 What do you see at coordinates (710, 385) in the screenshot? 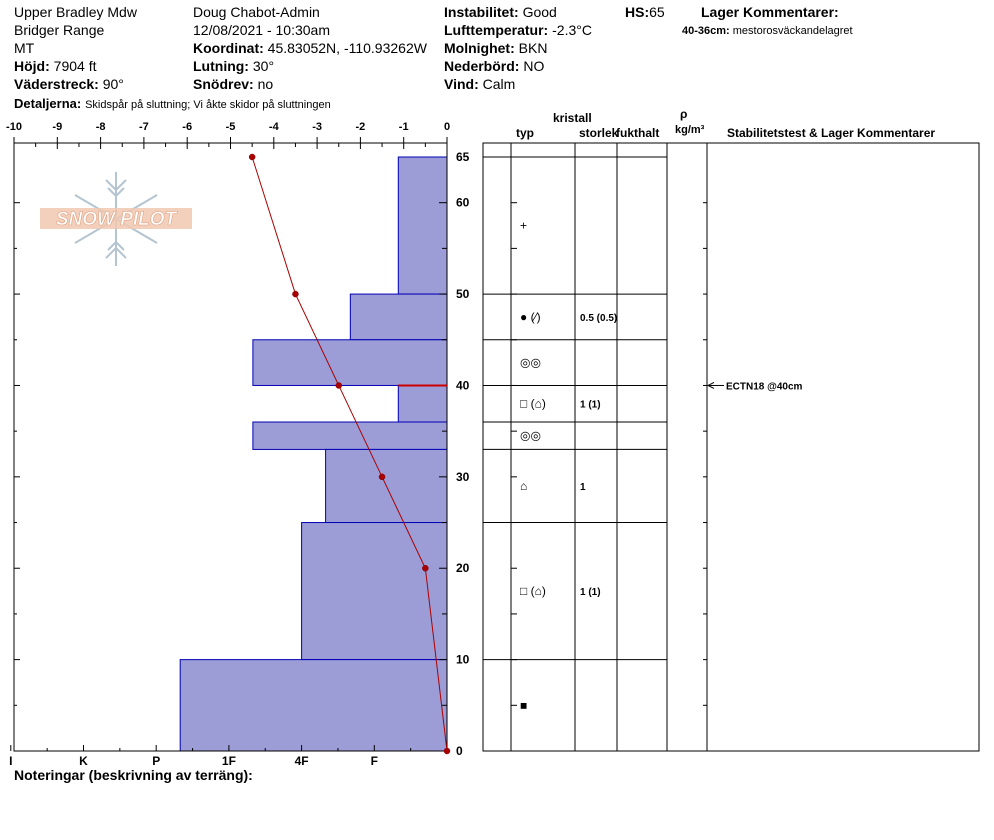
I see `test-arrow-head` at bounding box center [710, 385].